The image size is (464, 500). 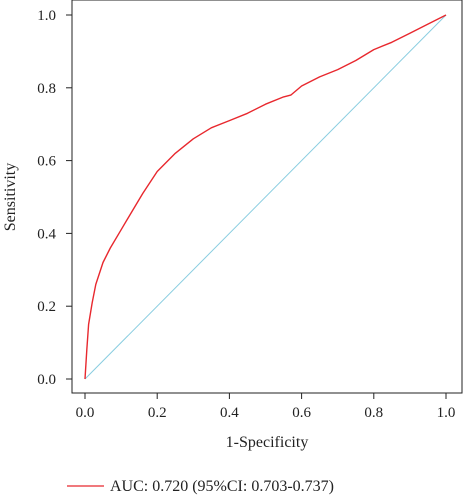 I want to click on y-tick-label: 0.0, so click(x=46, y=380).